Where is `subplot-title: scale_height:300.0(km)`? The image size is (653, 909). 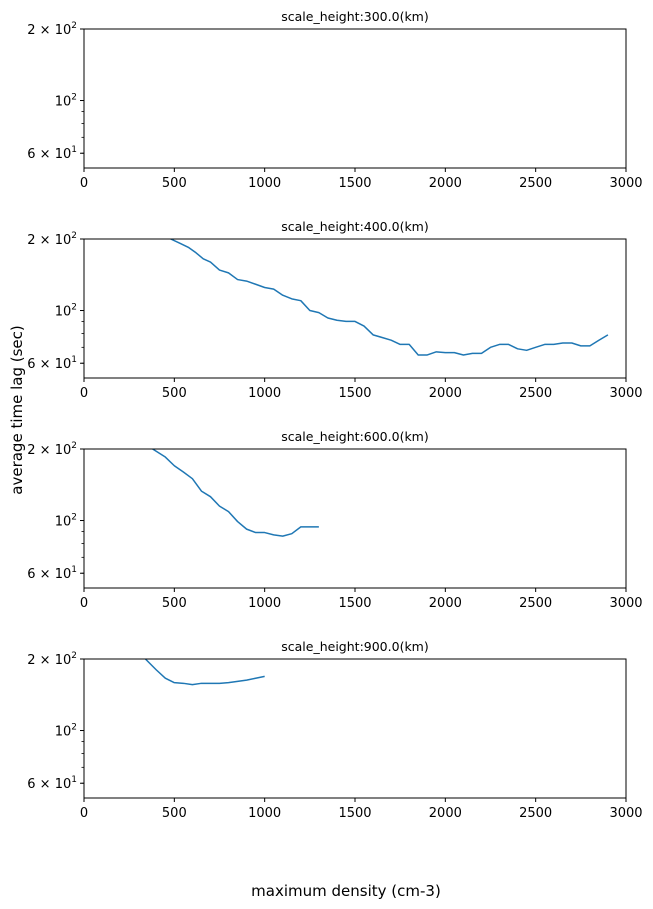
subplot-title: scale_height:300.0(km) is located at coordinates (354, 16).